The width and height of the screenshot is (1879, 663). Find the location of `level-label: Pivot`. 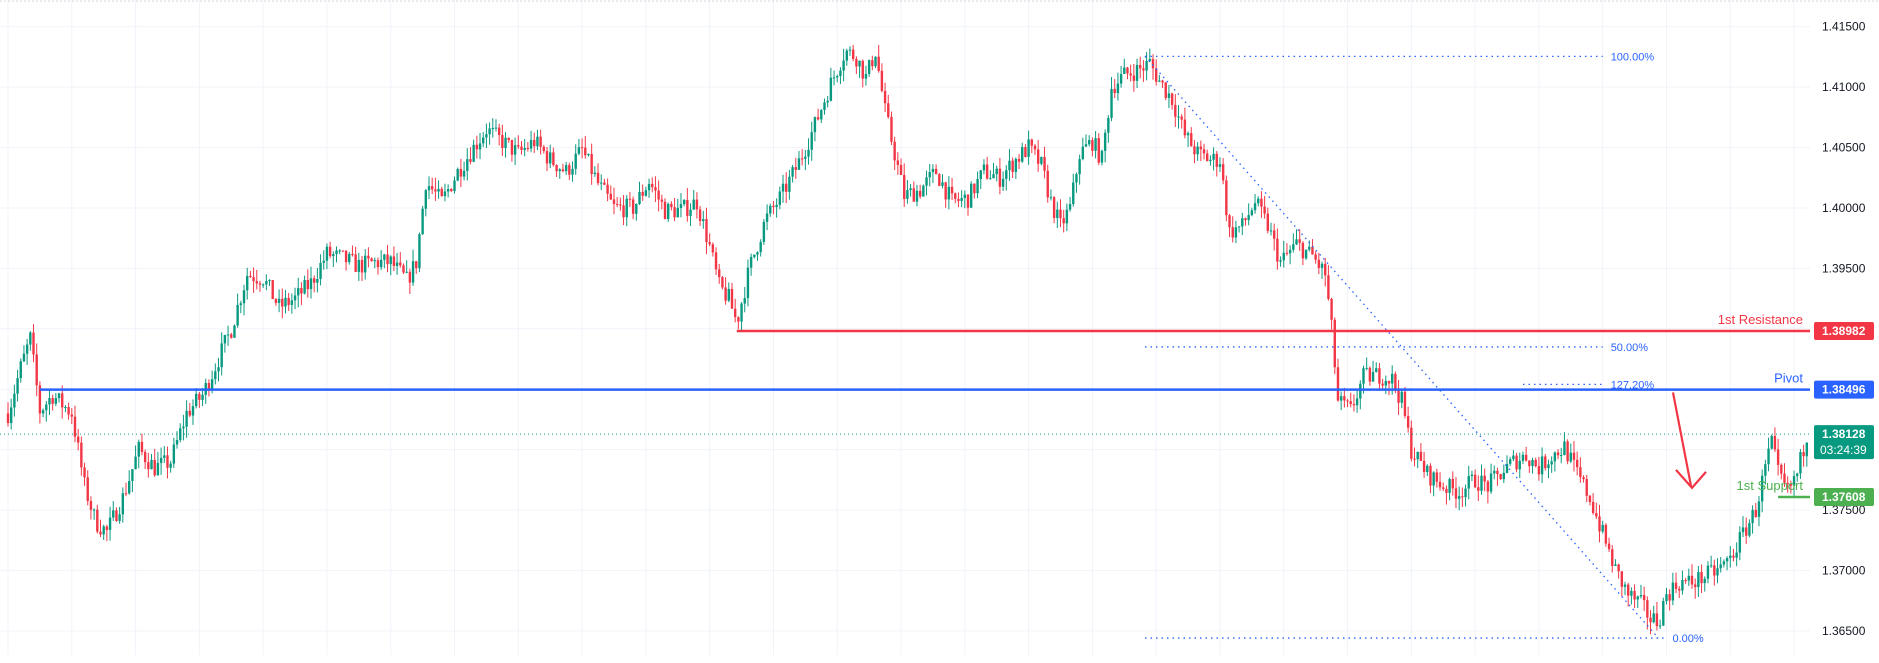

level-label: Pivot is located at coordinates (1788, 378).